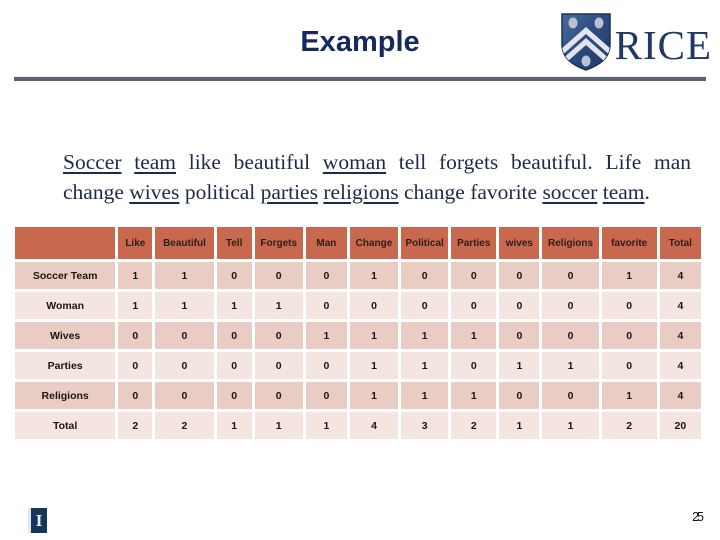 The width and height of the screenshot is (720, 540). Describe the element at coordinates (65, 275) in the screenshot. I see `table-row-label: Soccer Team` at that location.